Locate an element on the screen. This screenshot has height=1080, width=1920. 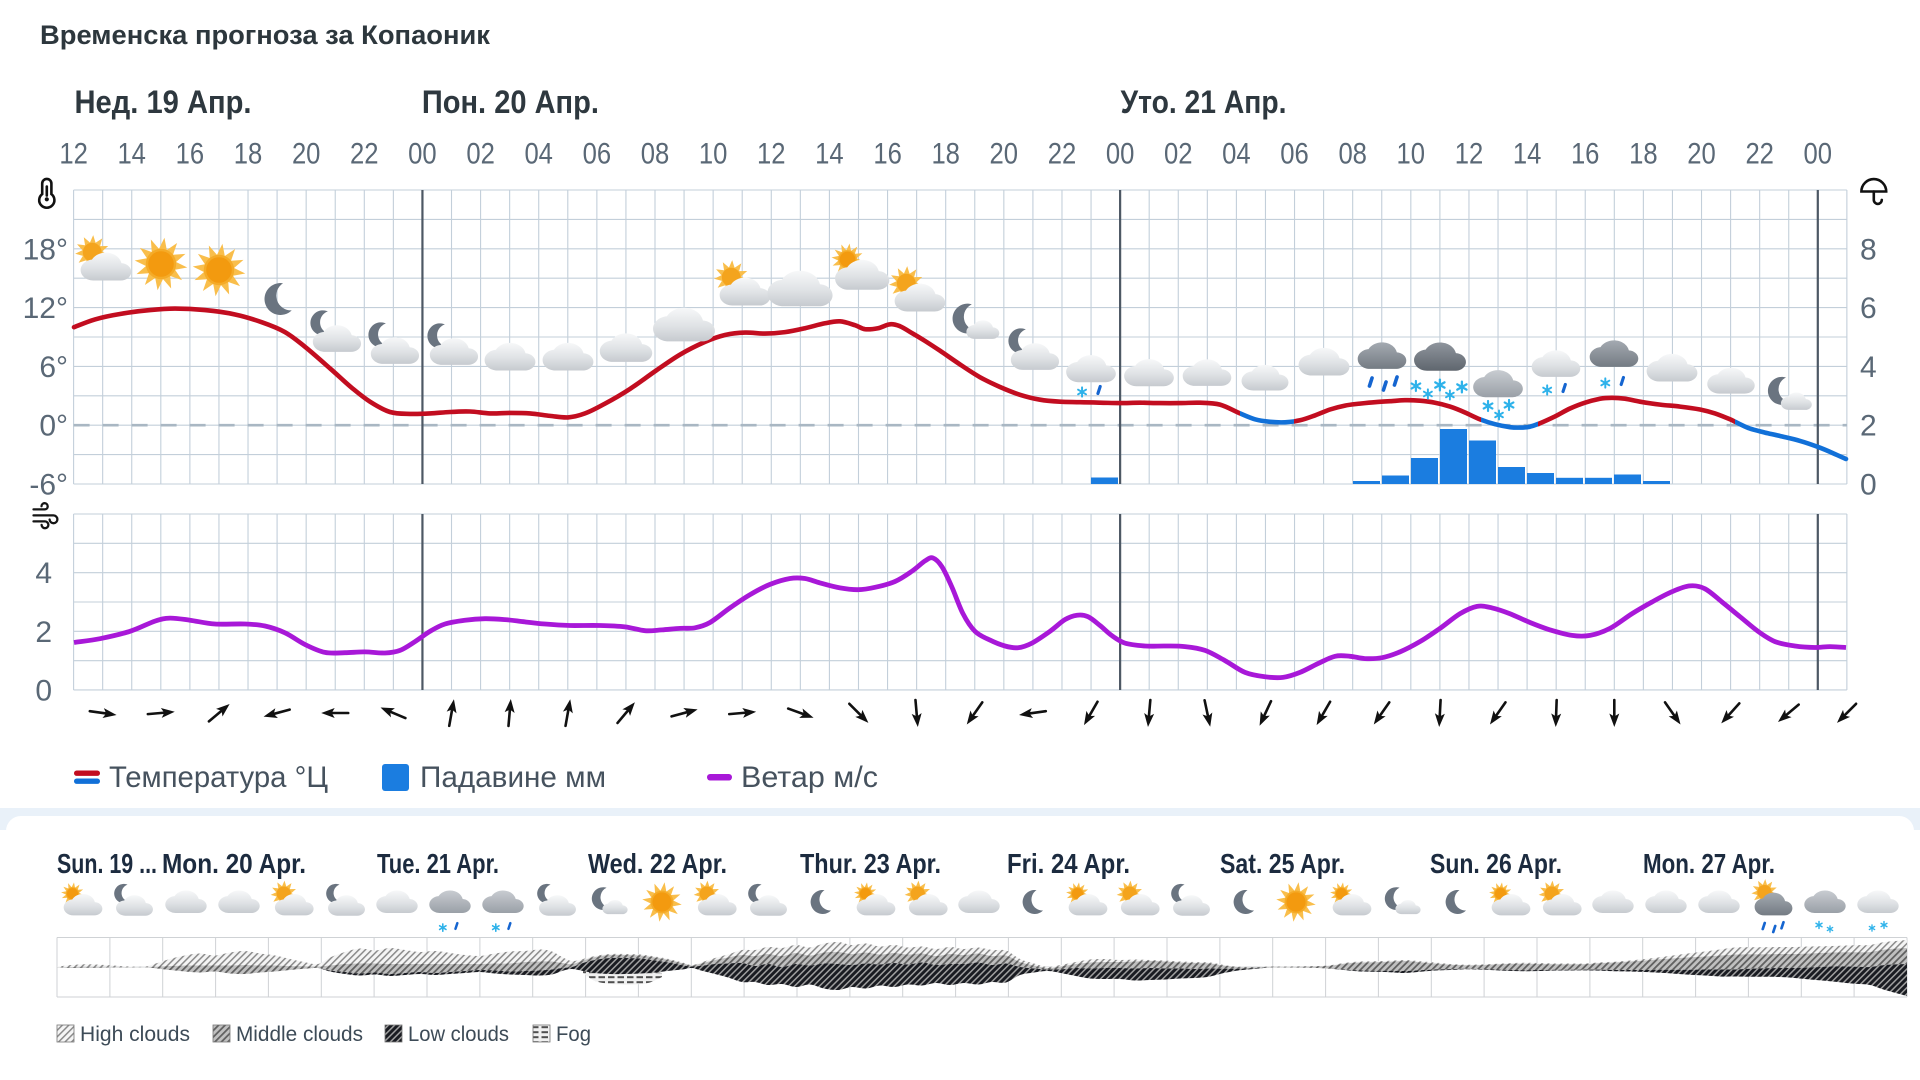
svg-text: Sun. 26 Apr. is located at coordinates (1496, 863).